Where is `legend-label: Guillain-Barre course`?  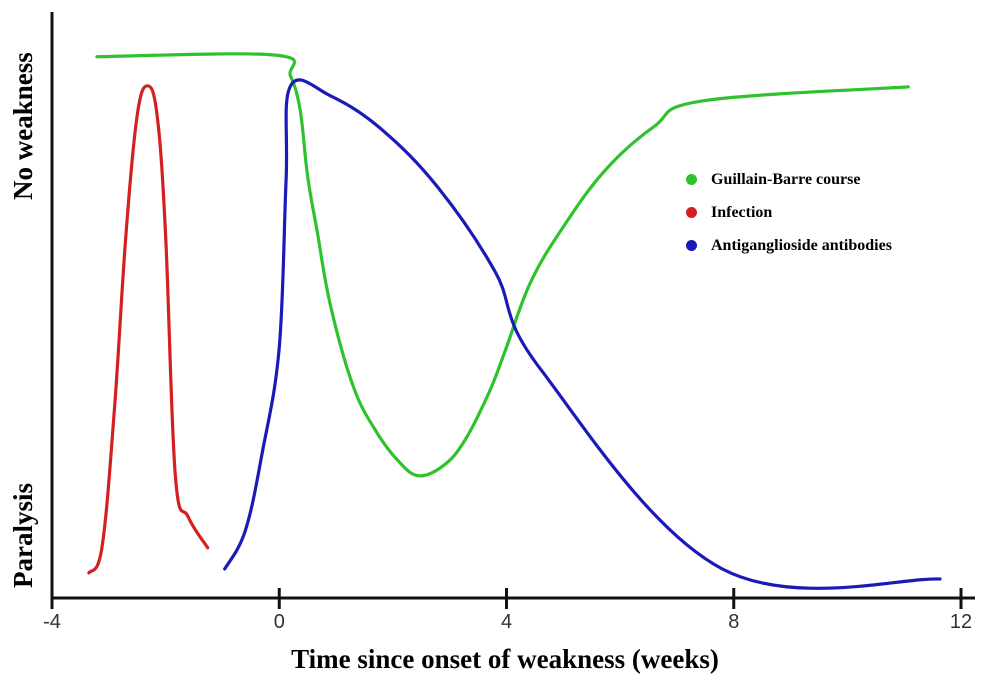 legend-label: Guillain-Barre course is located at coordinates (786, 179).